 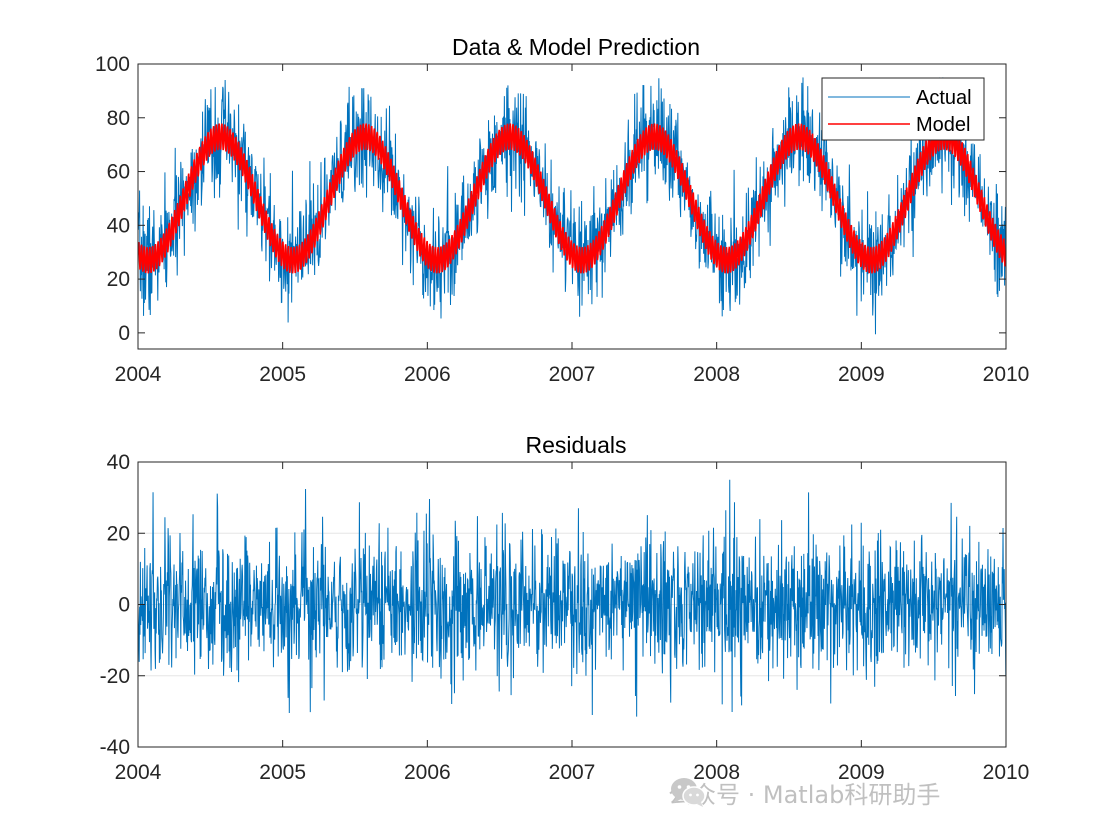 What do you see at coordinates (944, 98) in the screenshot?
I see `legend-label-actual: Actual` at bounding box center [944, 98].